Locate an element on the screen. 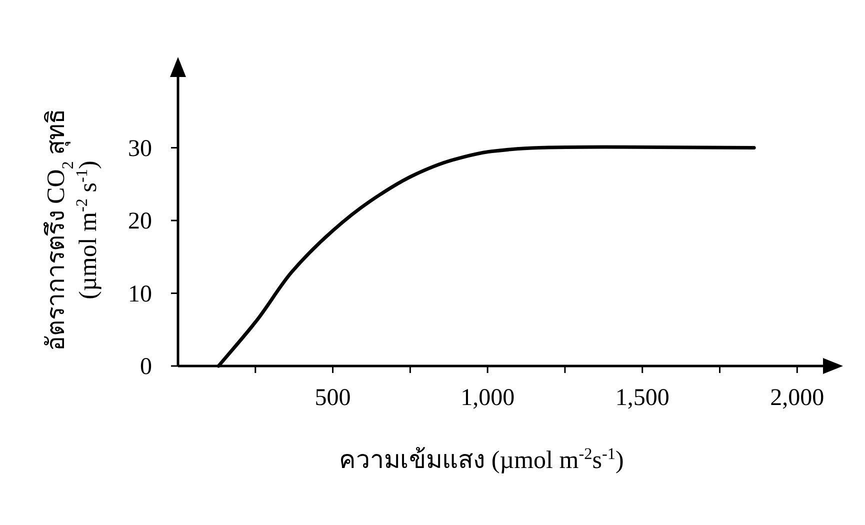  x-tick-label: 1,000 is located at coordinates (487, 398).